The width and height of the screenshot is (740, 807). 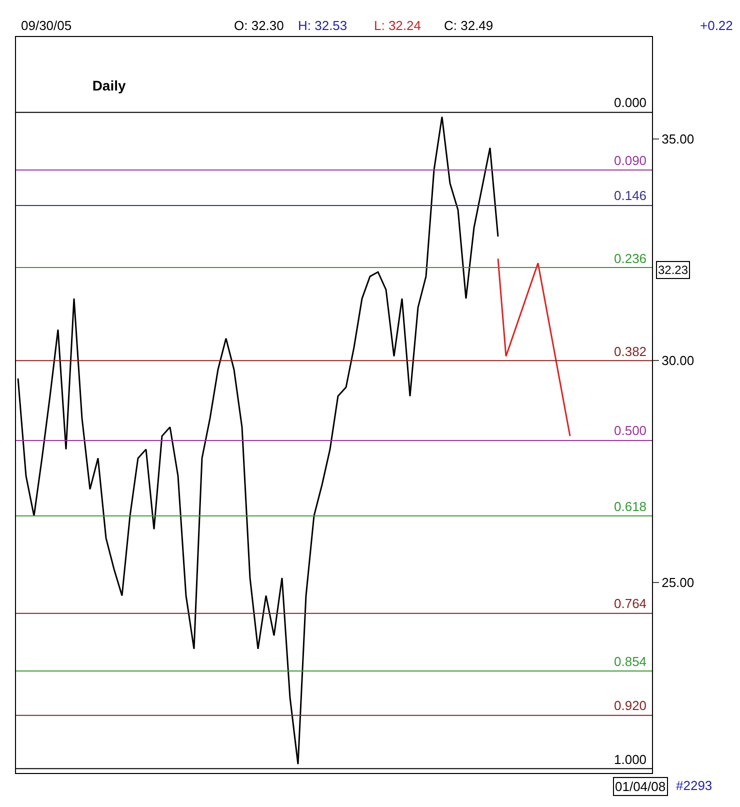 What do you see at coordinates (109, 86) in the screenshot?
I see `text: Daily` at bounding box center [109, 86].